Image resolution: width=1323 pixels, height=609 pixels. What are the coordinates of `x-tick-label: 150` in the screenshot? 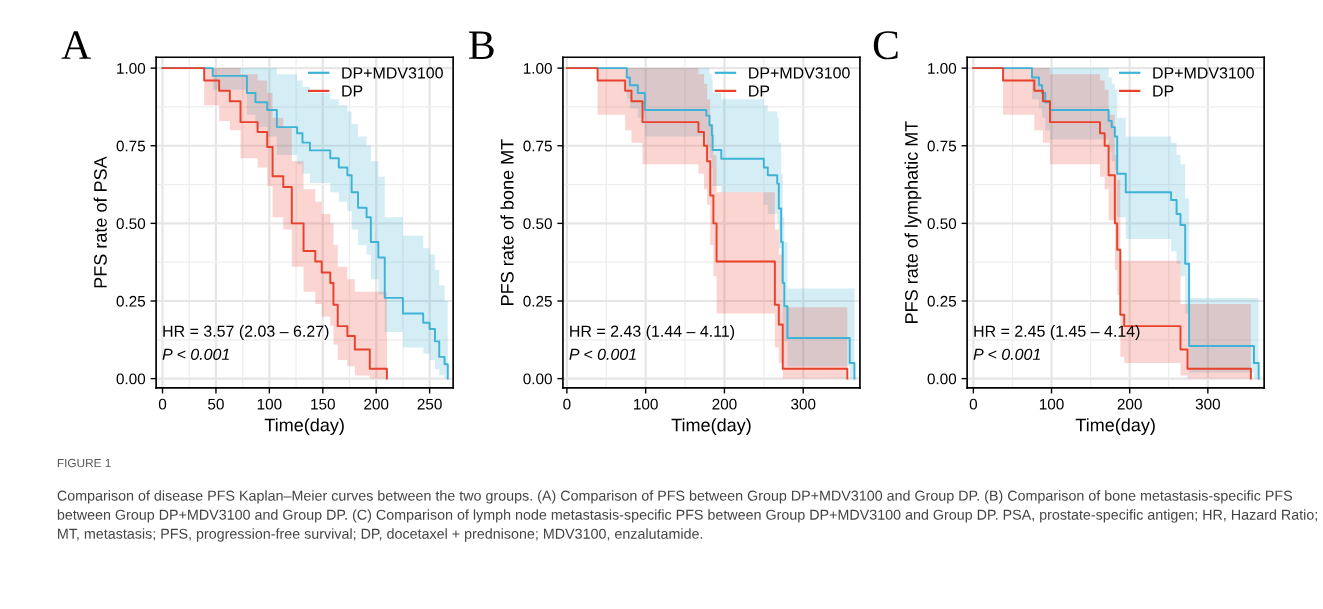 It's located at (323, 404).